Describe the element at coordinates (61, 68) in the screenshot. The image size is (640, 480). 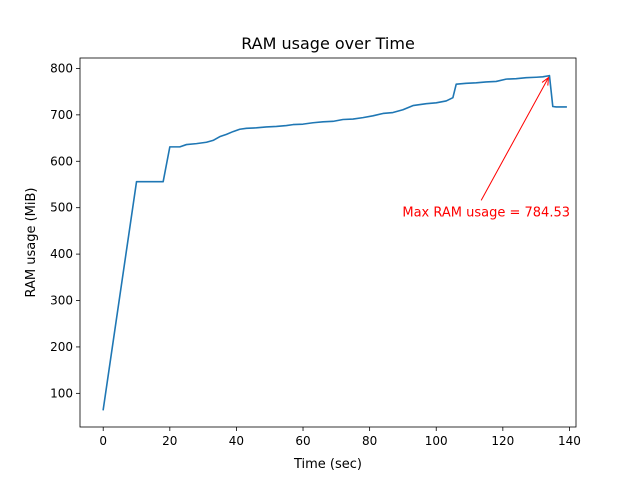
I see `y-tick-label: 800` at that location.